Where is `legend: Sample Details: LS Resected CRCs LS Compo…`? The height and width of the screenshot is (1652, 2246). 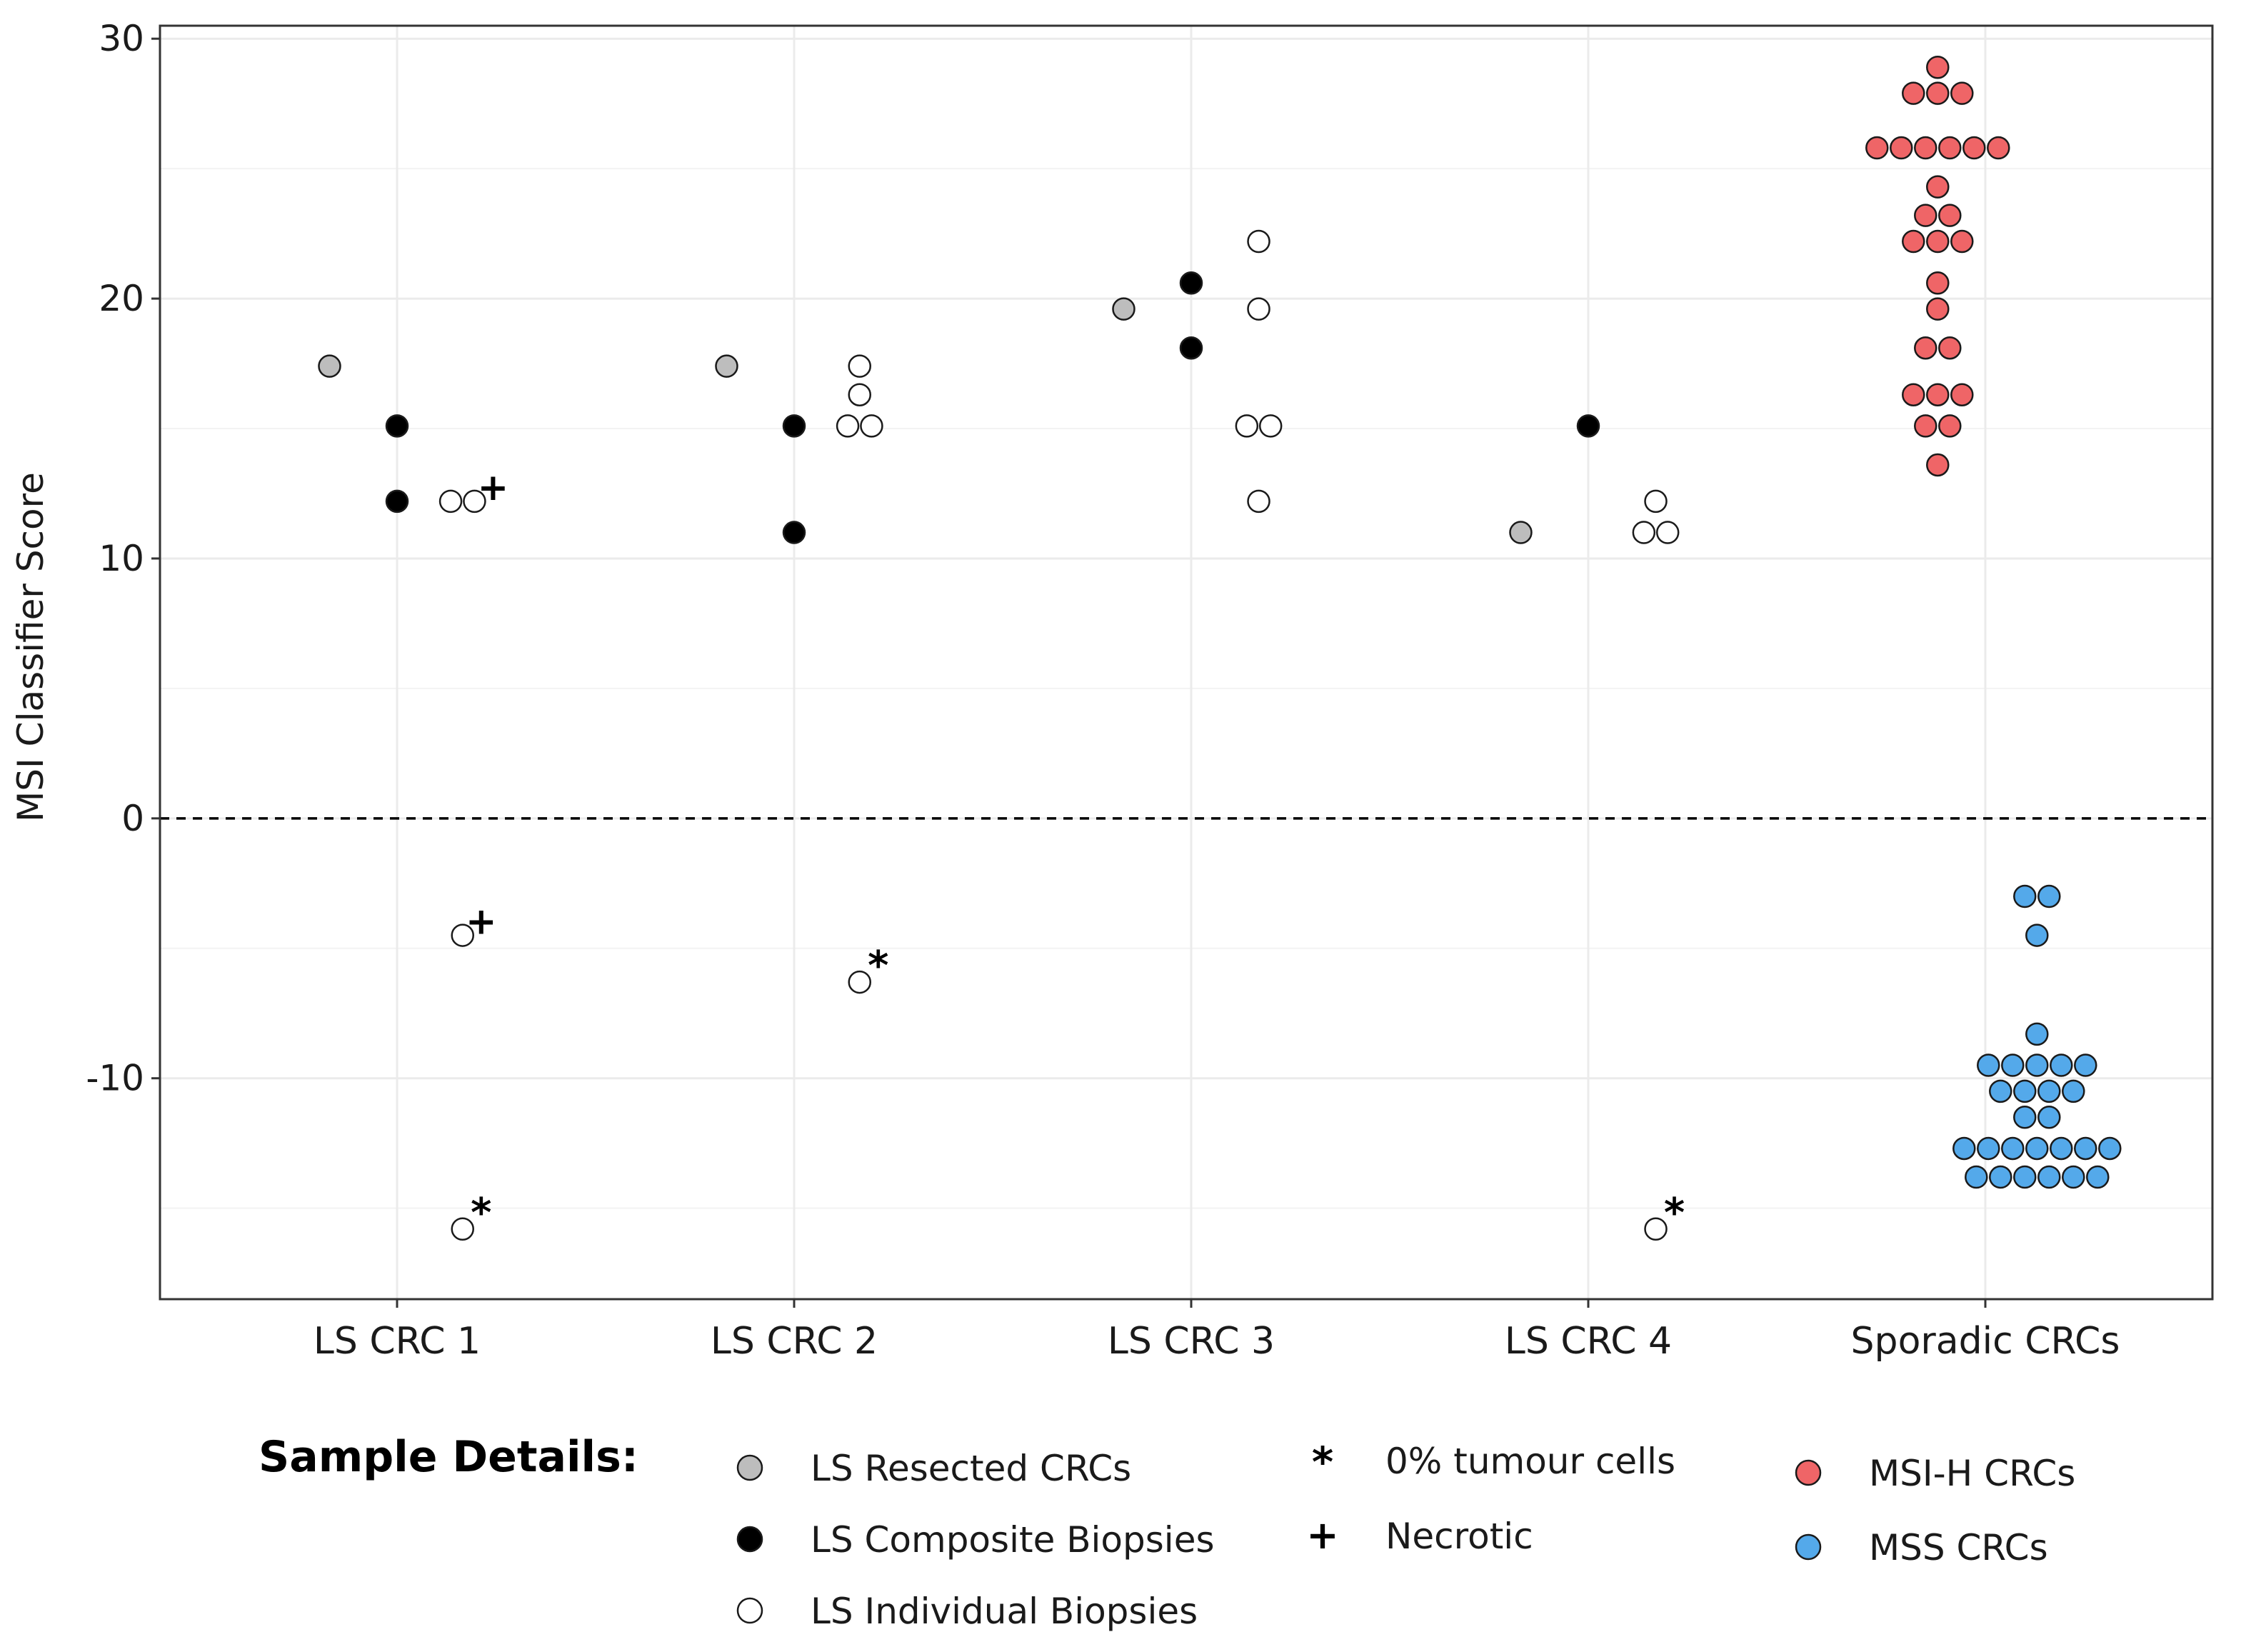
legend: Sample Details: LS Resected CRCs LS Compo… is located at coordinates (1167, 1532).